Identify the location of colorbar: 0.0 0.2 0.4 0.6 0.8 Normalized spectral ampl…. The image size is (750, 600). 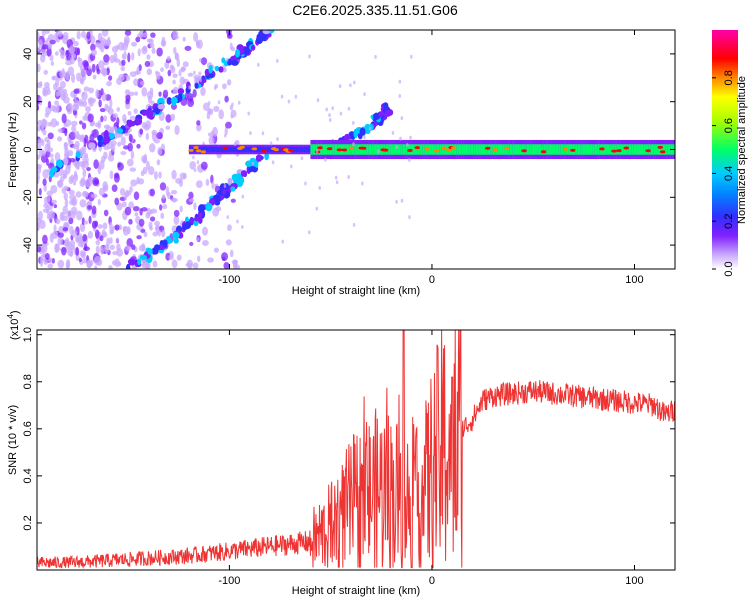
(730, 153).